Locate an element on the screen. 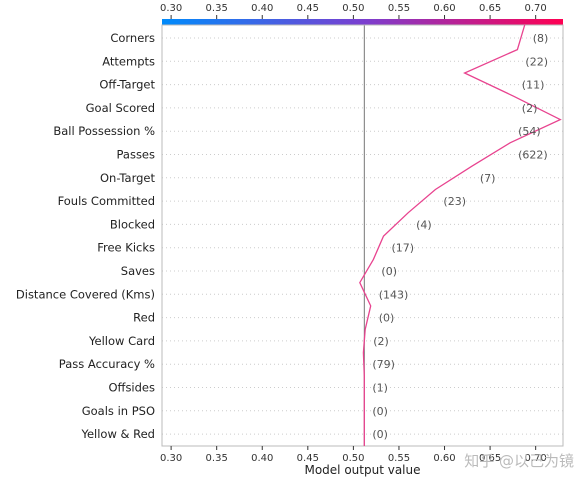 The width and height of the screenshot is (587, 484). feature-label: Red is located at coordinates (144, 318).